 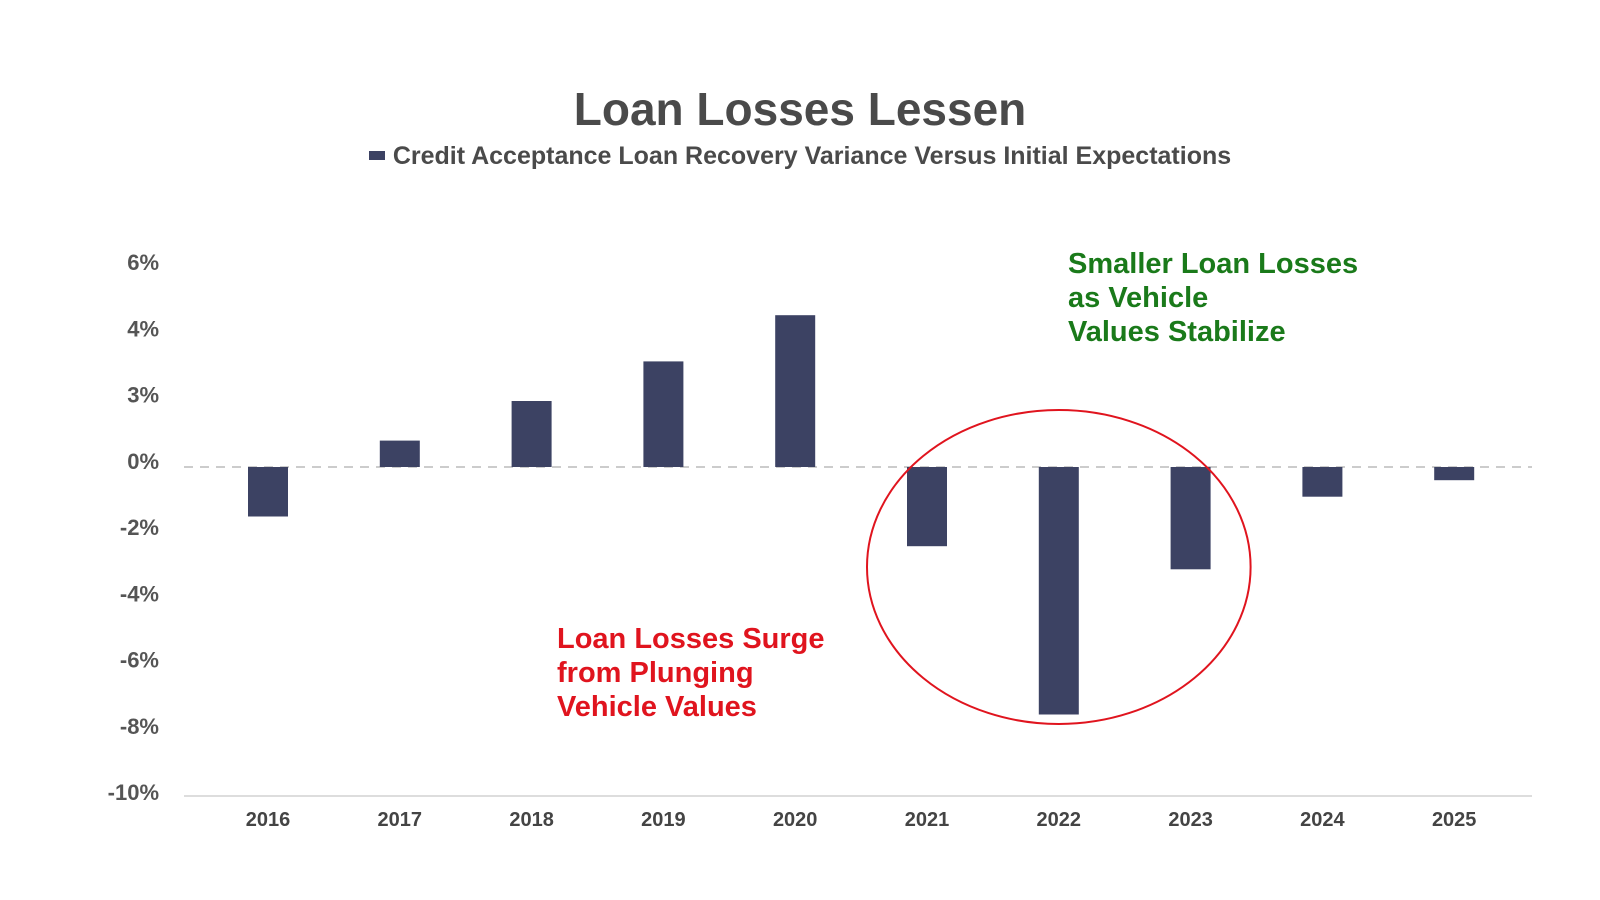 I want to click on bar-2022, so click(x=1058, y=591).